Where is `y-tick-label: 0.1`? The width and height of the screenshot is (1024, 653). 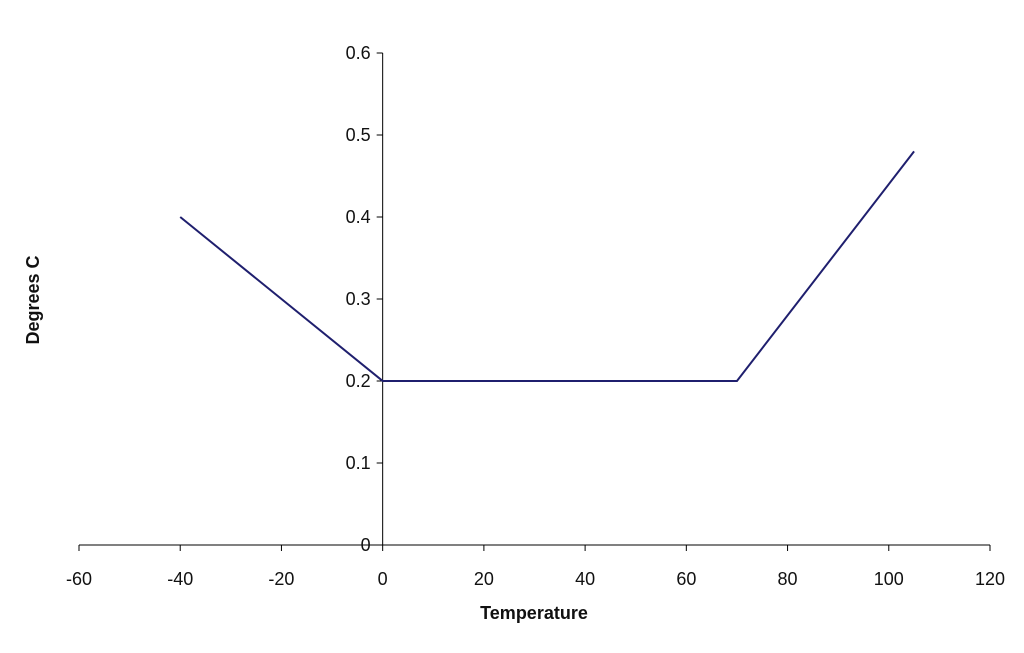
y-tick-label: 0.1 is located at coordinates (358, 463).